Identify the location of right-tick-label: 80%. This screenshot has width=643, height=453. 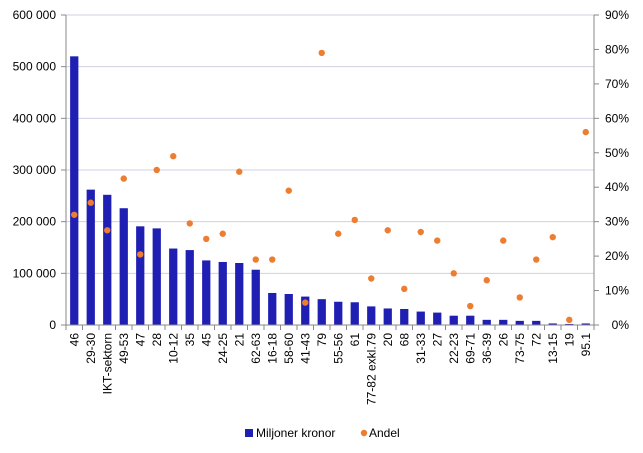
(617, 49).